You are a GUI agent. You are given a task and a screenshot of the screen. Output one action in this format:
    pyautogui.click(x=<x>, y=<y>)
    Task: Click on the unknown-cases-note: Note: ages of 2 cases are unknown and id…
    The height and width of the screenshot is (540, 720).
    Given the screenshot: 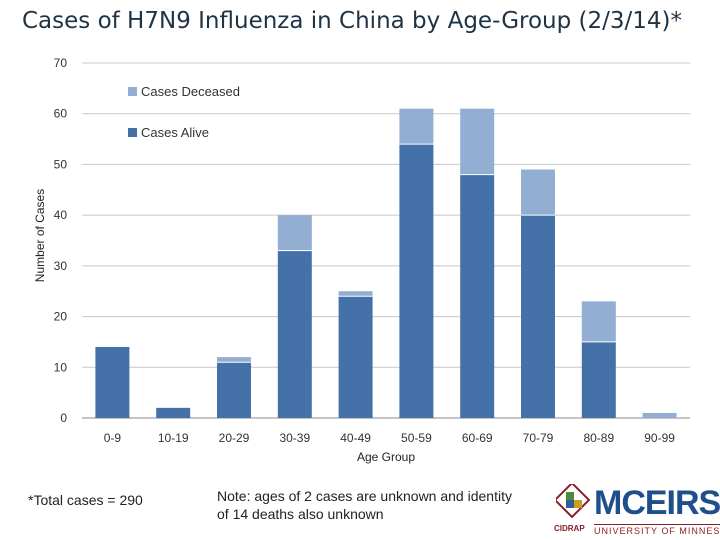 What is the action you would take?
    pyautogui.click(x=364, y=505)
    